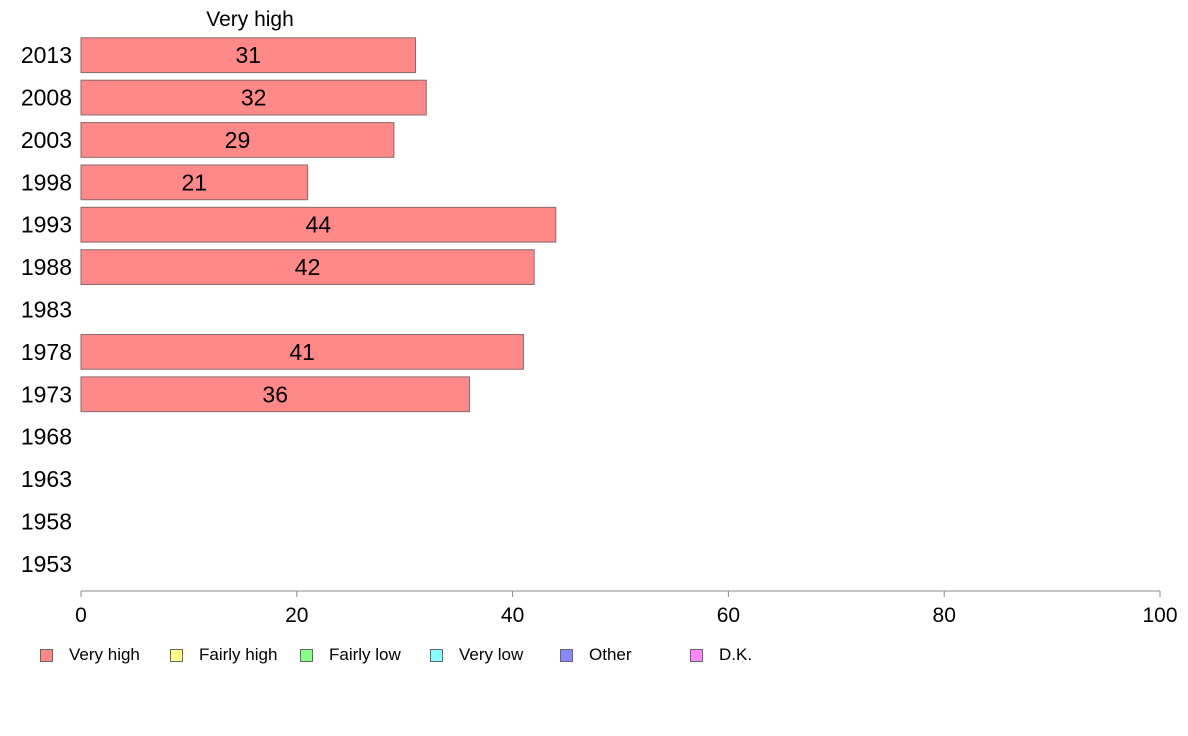  I want to click on x-tick-label: 0, so click(81, 615).